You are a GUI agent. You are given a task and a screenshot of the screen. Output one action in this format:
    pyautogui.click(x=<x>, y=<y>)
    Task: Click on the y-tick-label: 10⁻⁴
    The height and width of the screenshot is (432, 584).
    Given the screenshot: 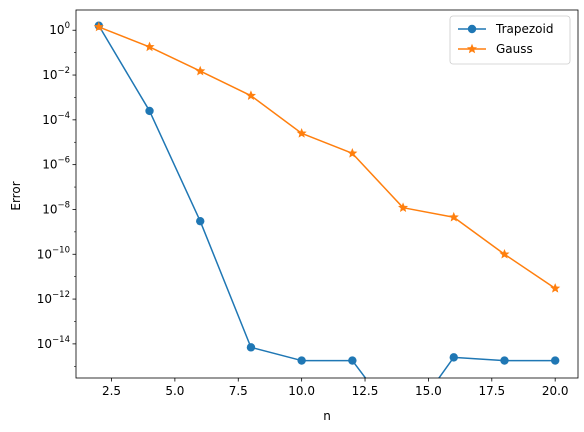 What is the action you would take?
    pyautogui.click(x=56, y=119)
    